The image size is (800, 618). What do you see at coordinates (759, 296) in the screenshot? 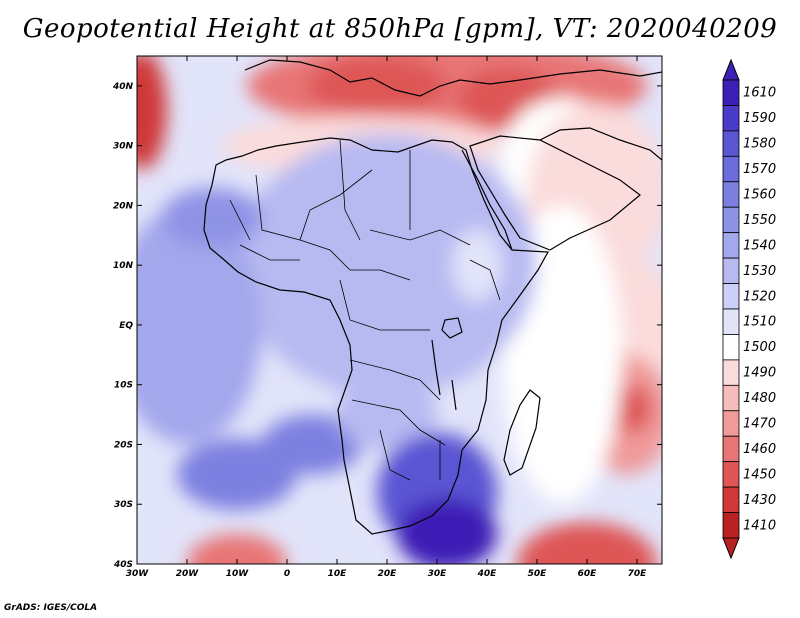
I see `colorbar-level-label: 1520` at bounding box center [759, 296].